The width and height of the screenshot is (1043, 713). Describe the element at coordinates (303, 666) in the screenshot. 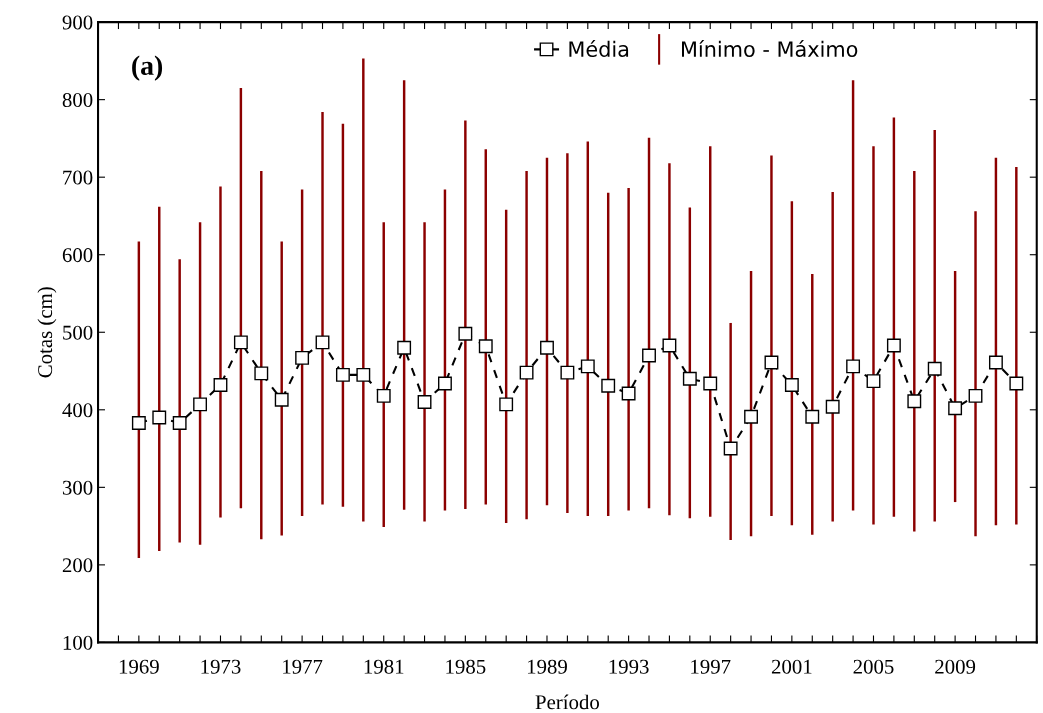

I see `x-tick-label: 1977` at that location.